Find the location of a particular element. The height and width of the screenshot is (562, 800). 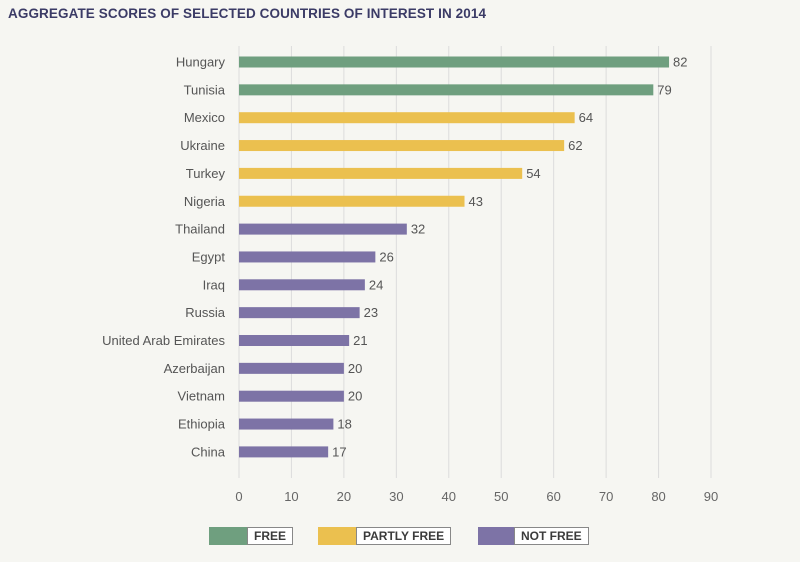

bar-tunisia is located at coordinates (446, 90).